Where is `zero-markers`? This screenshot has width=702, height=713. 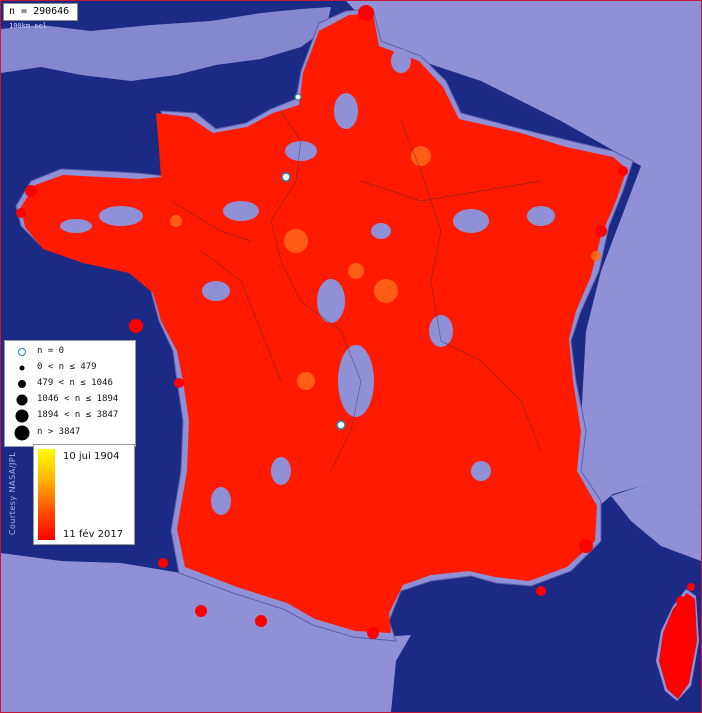
zero-markers is located at coordinates (313, 261).